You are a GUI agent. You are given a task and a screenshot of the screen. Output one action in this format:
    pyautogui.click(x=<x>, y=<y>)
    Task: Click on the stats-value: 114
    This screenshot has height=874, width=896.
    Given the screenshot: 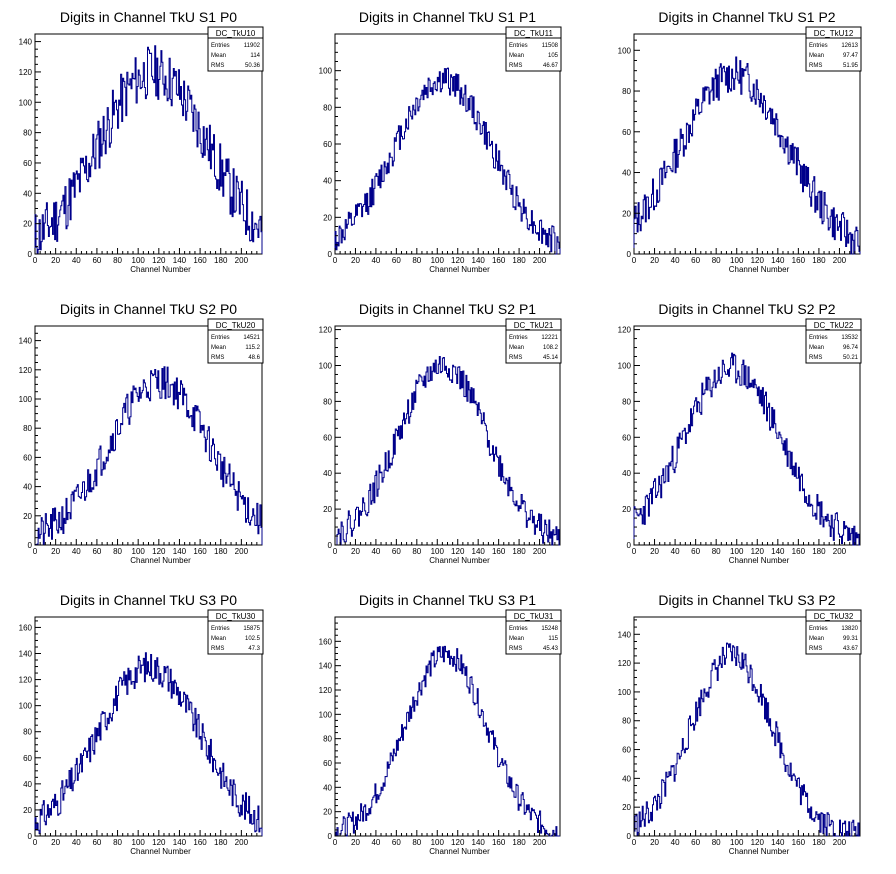 What is the action you would take?
    pyautogui.click(x=255, y=56)
    